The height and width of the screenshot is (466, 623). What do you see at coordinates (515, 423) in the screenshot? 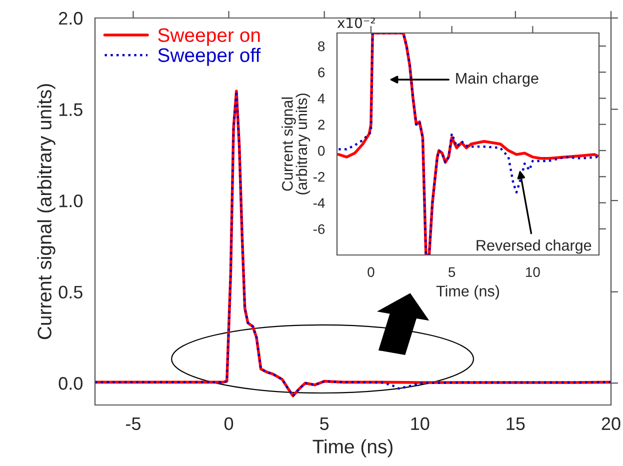
I see `x-tick-label: 15` at bounding box center [515, 423].